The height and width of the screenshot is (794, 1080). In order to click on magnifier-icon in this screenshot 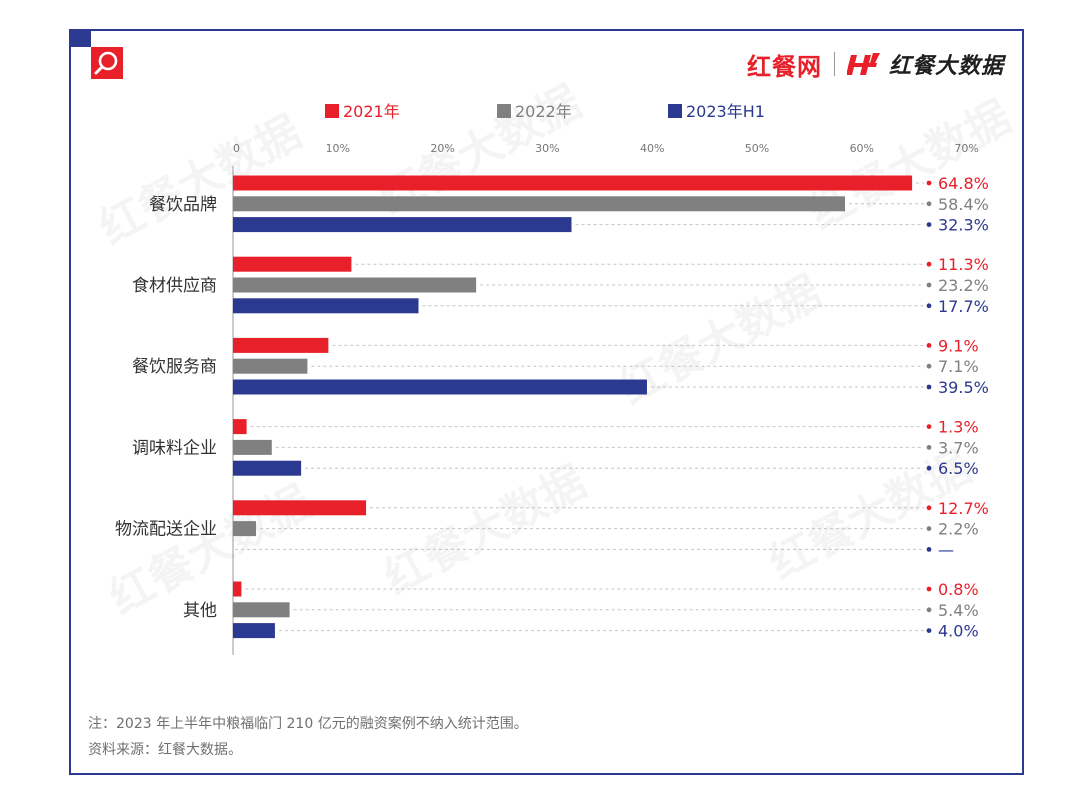, I will do `click(107, 63)`.